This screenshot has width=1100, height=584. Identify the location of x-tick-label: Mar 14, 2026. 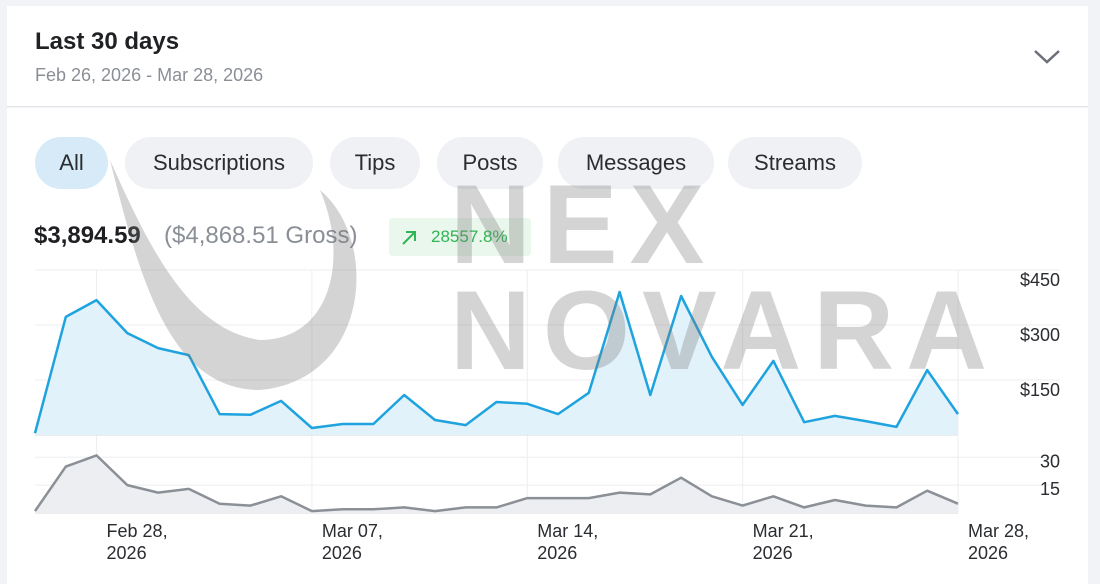
(568, 542).